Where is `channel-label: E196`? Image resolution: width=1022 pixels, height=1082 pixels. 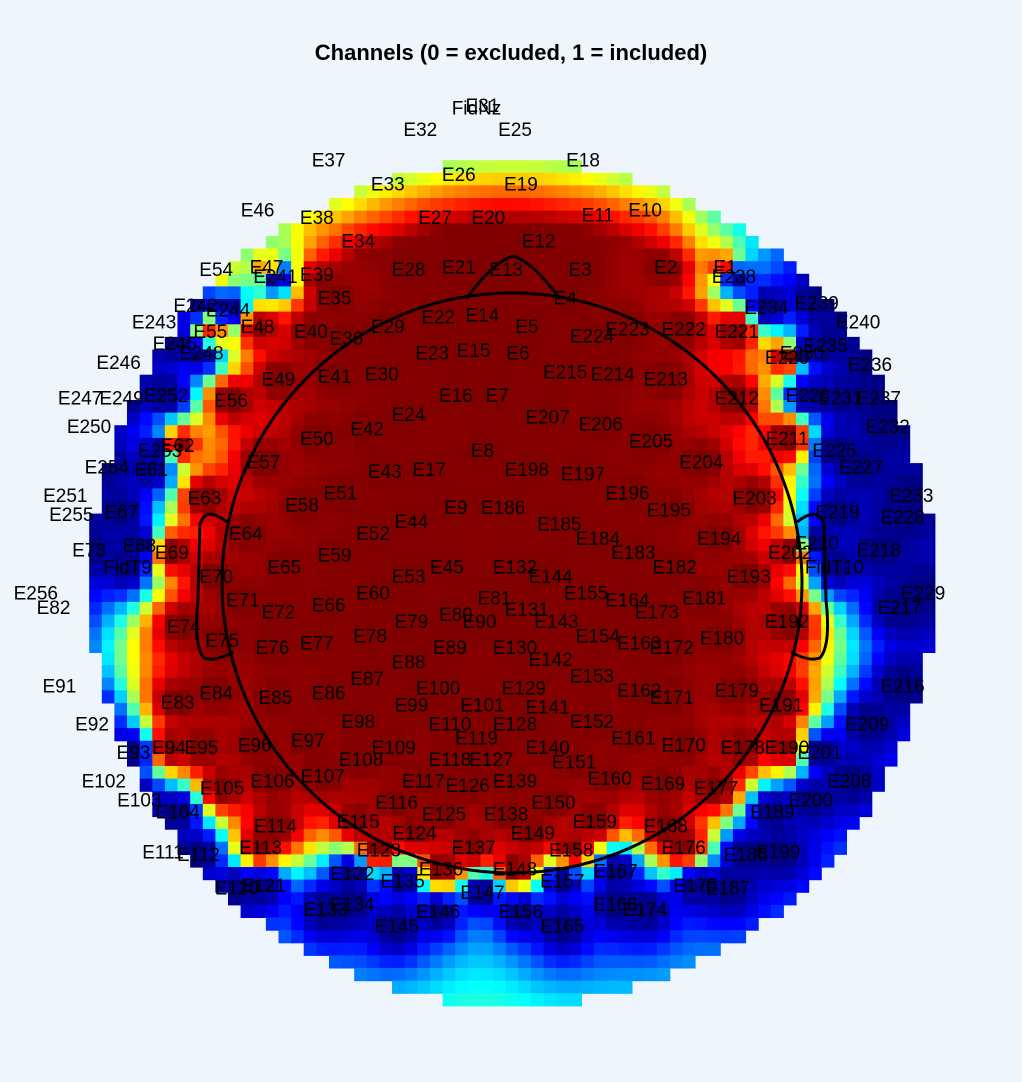
channel-label: E196 is located at coordinates (627, 494).